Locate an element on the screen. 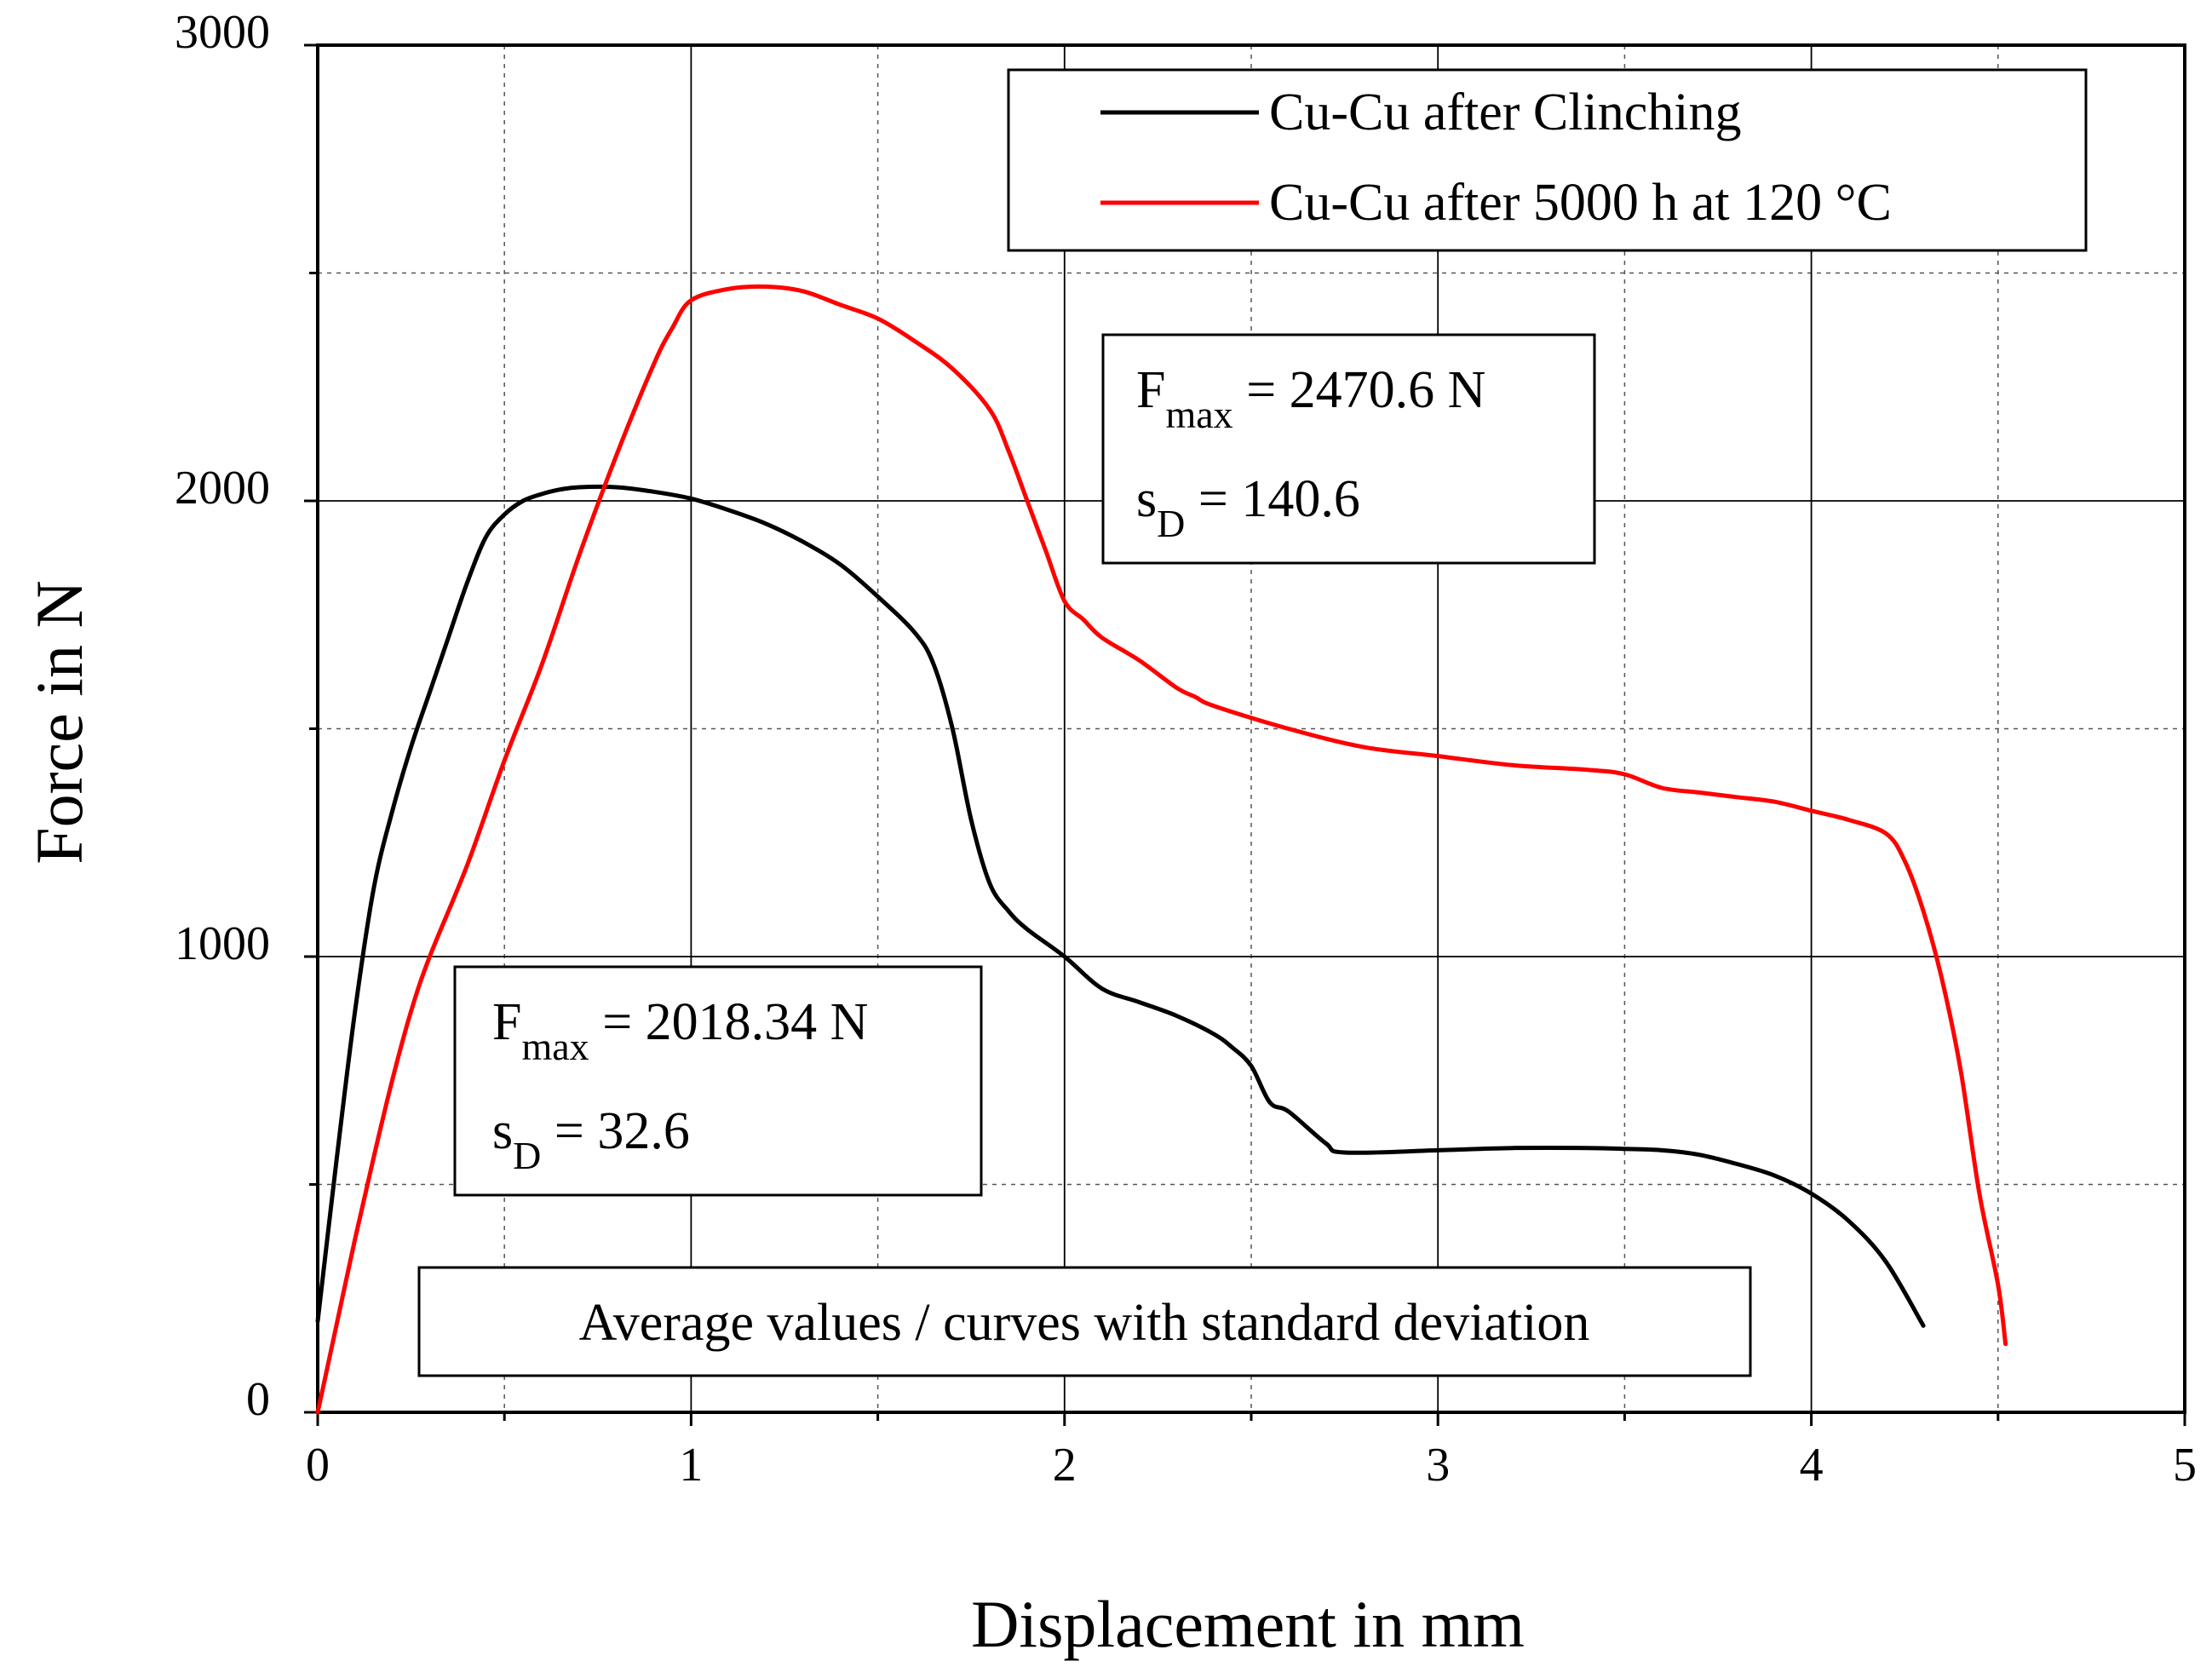 The image size is (2212, 1667). sd-value: = 140.6 is located at coordinates (1272, 499).